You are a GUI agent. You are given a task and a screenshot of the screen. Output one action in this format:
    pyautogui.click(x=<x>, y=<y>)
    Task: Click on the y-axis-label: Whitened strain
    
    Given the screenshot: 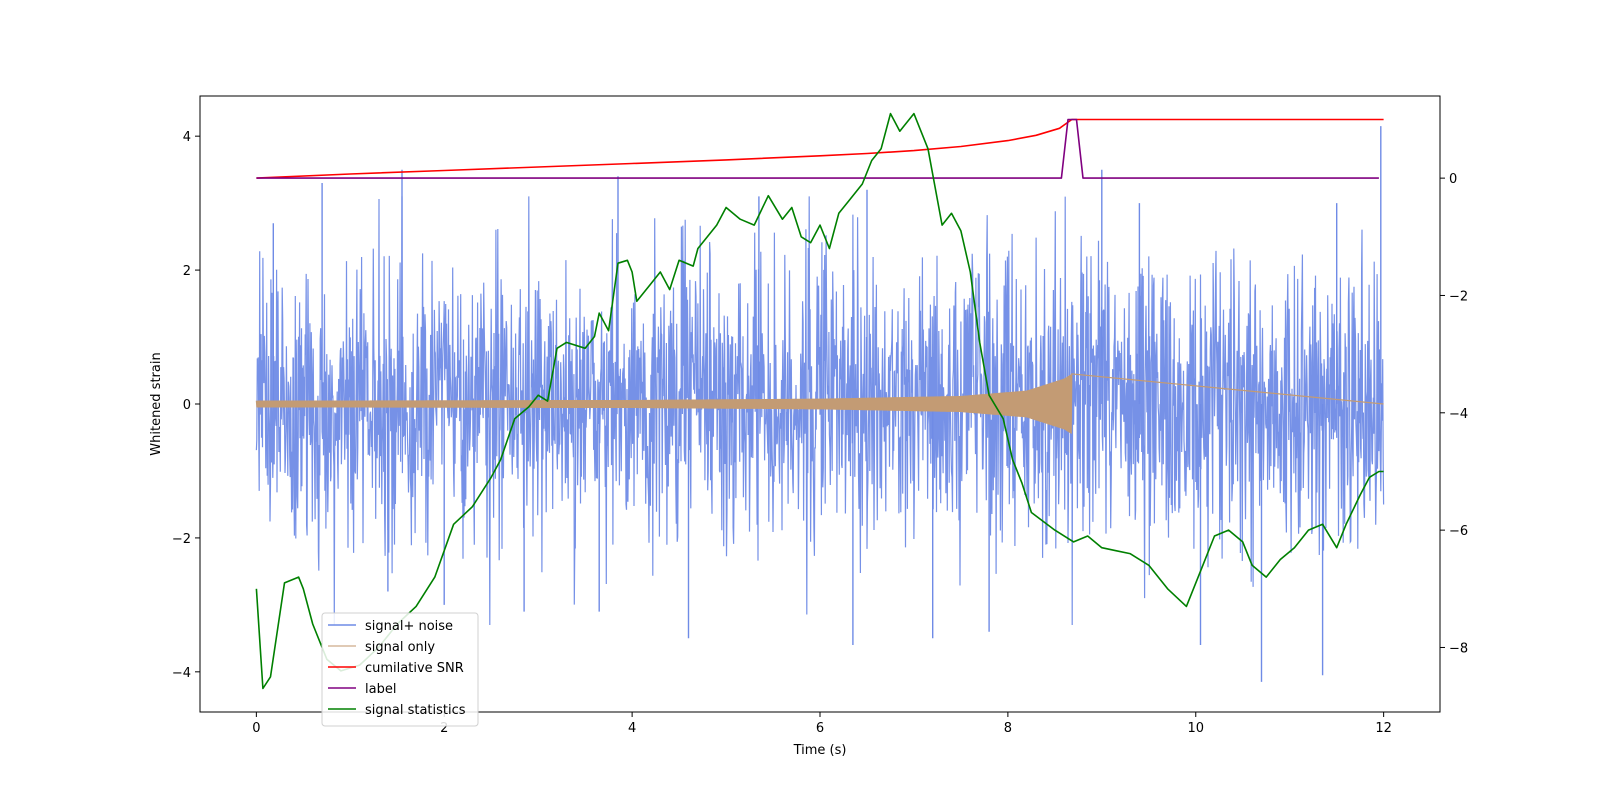 What is the action you would take?
    pyautogui.click(x=156, y=403)
    